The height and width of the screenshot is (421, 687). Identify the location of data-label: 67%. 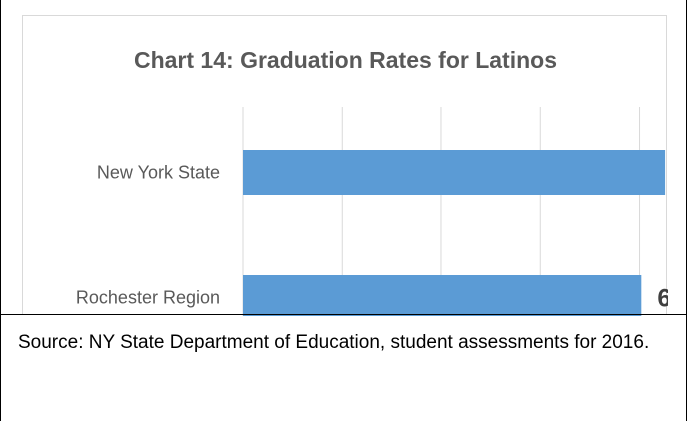
(662, 299).